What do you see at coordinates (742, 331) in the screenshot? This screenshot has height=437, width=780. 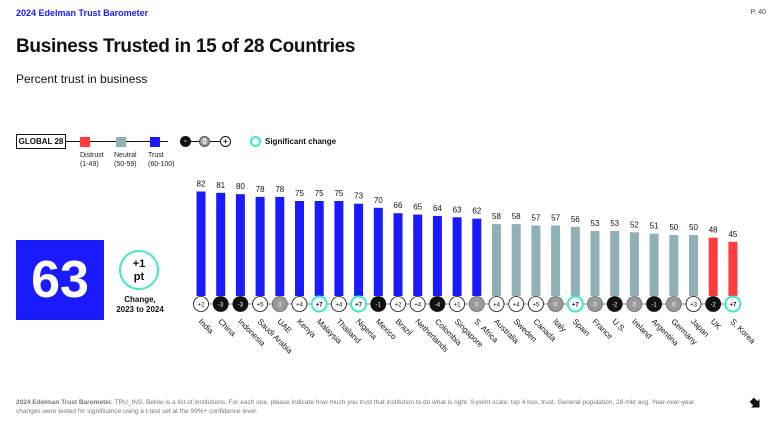 I see `category-label-27: S. Korea` at bounding box center [742, 331].